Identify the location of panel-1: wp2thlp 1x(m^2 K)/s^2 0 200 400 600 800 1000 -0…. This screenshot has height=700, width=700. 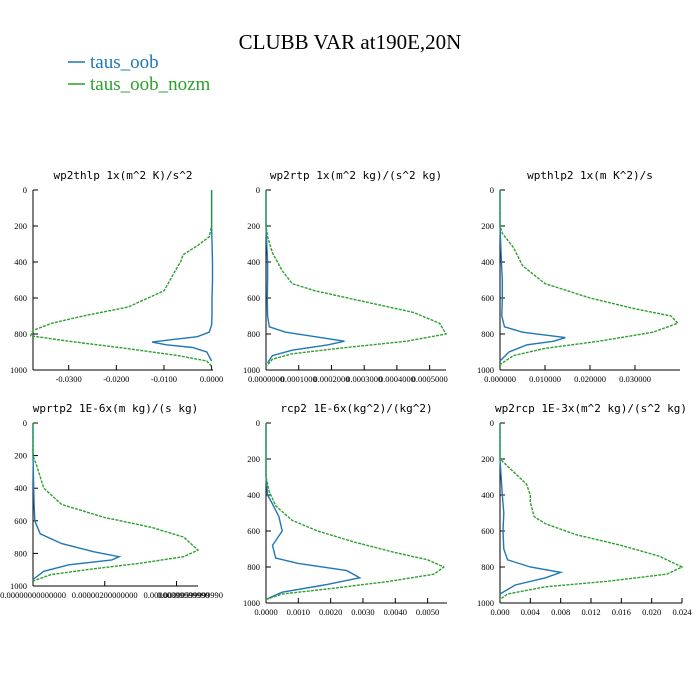
(116, 276).